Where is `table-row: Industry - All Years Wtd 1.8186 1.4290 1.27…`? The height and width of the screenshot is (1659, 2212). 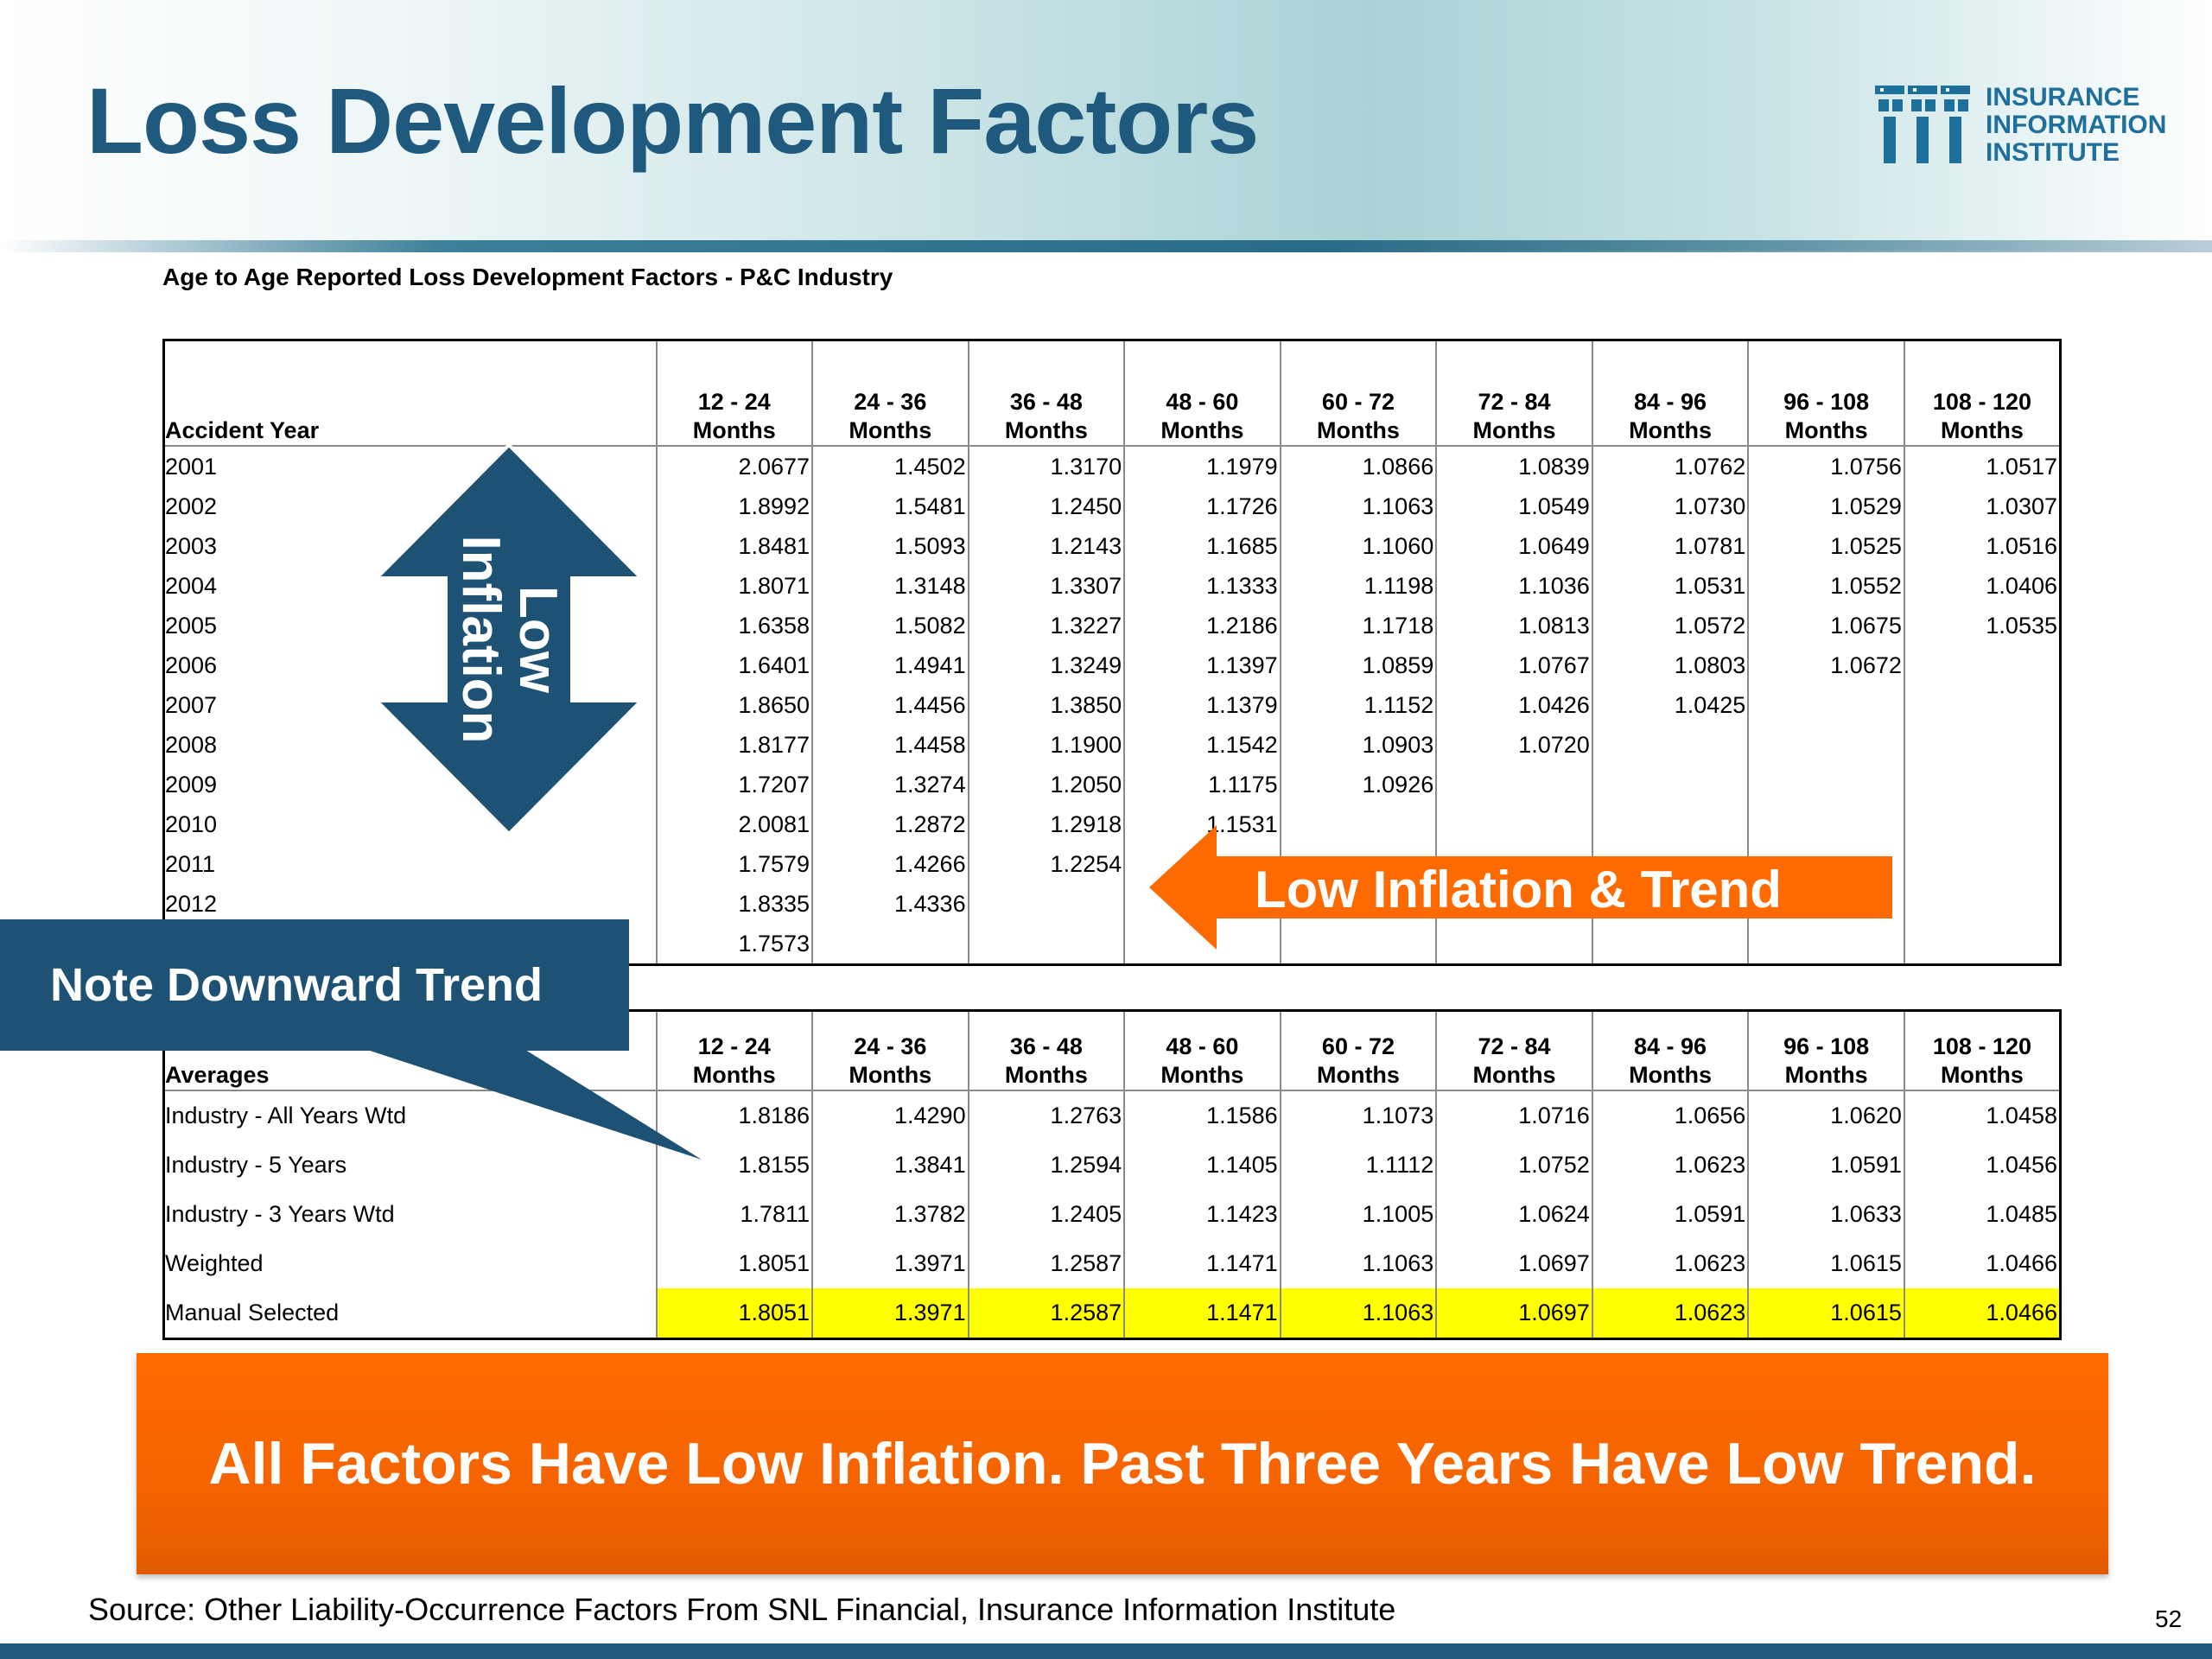
table-row: Industry - All Years Wtd 1.8186 1.4290 1.27… is located at coordinates (1112, 1115).